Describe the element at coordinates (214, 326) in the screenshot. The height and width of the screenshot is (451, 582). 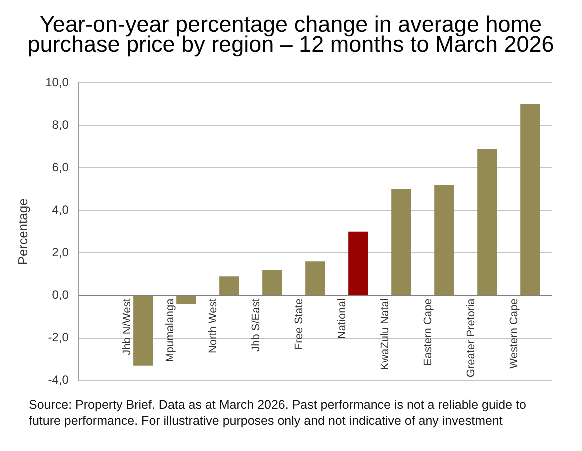
I see `x-tick-label: North West` at that location.